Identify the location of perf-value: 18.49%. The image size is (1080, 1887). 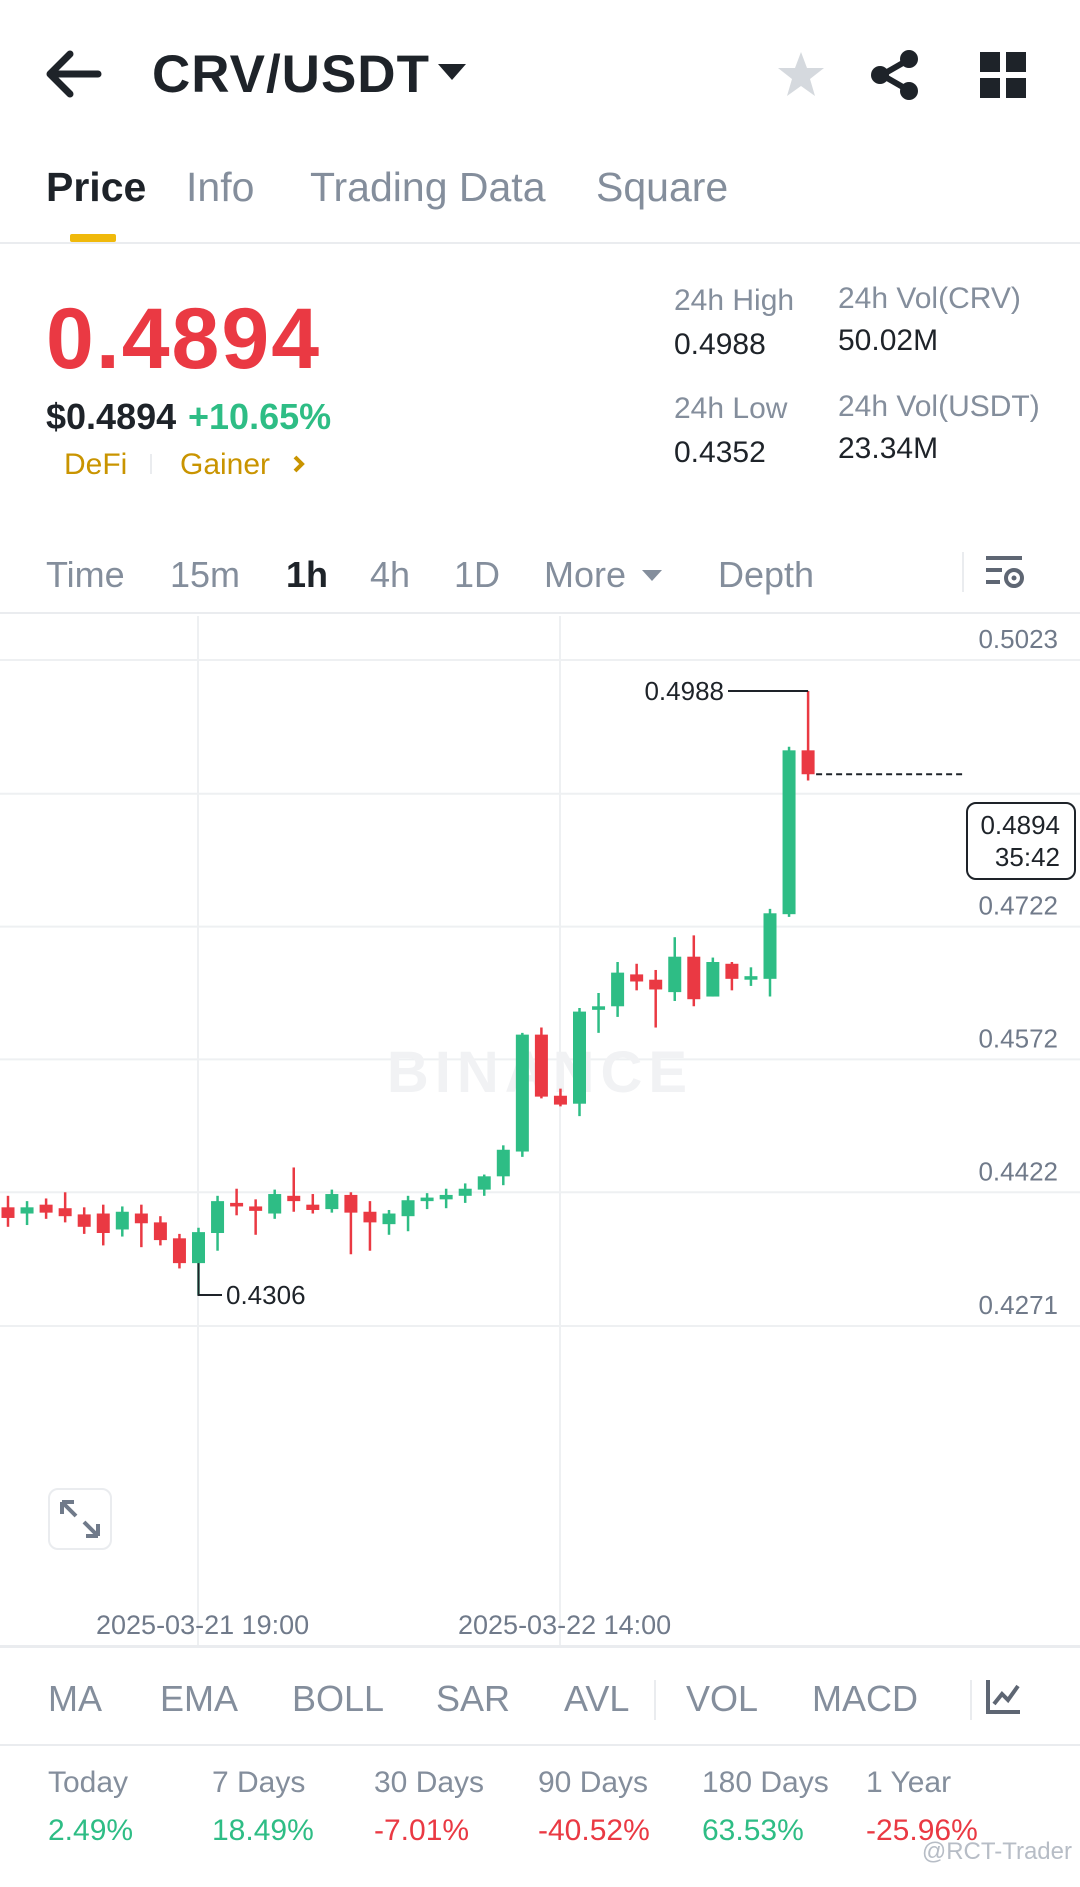
(263, 1830).